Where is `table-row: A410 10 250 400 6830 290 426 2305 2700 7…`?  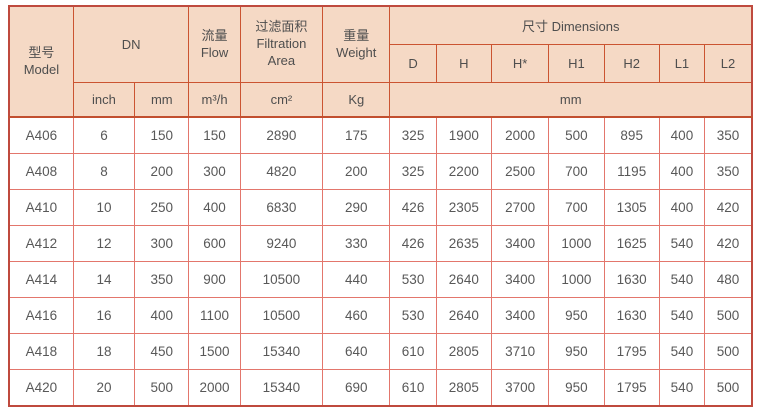 table-row: A410 10 250 400 6830 290 426 2305 2700 7… is located at coordinates (380, 207).